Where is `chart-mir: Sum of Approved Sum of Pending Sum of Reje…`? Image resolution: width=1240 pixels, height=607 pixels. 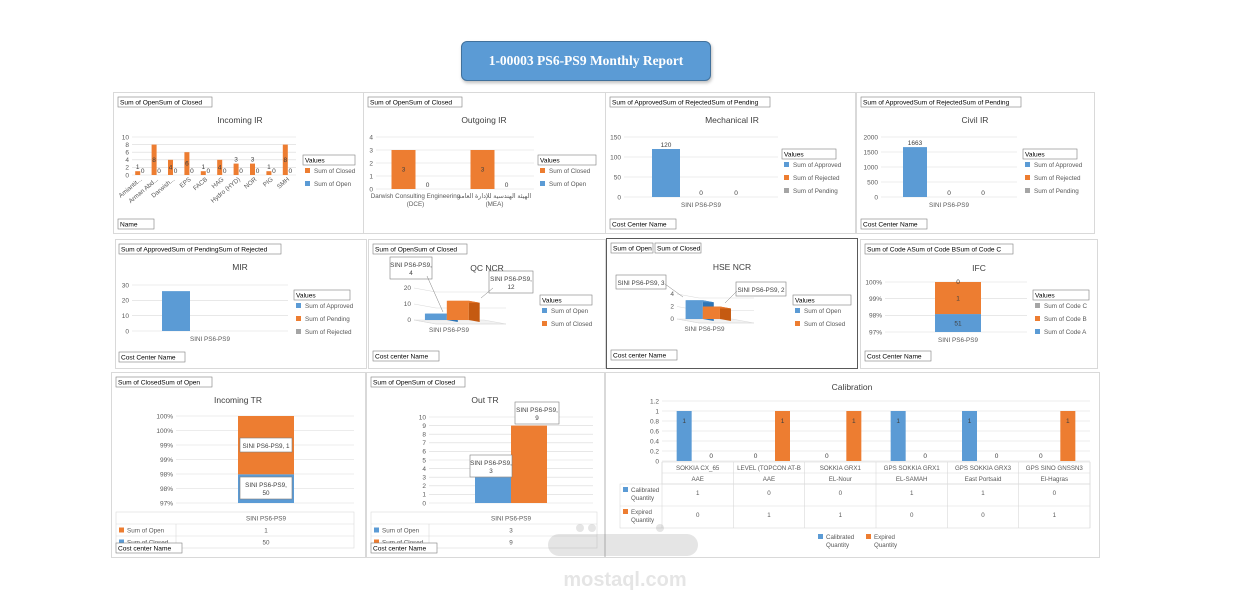
chart-mir: Sum of Approved Sum of Pending Sum of Reje… is located at coordinates (241, 304).